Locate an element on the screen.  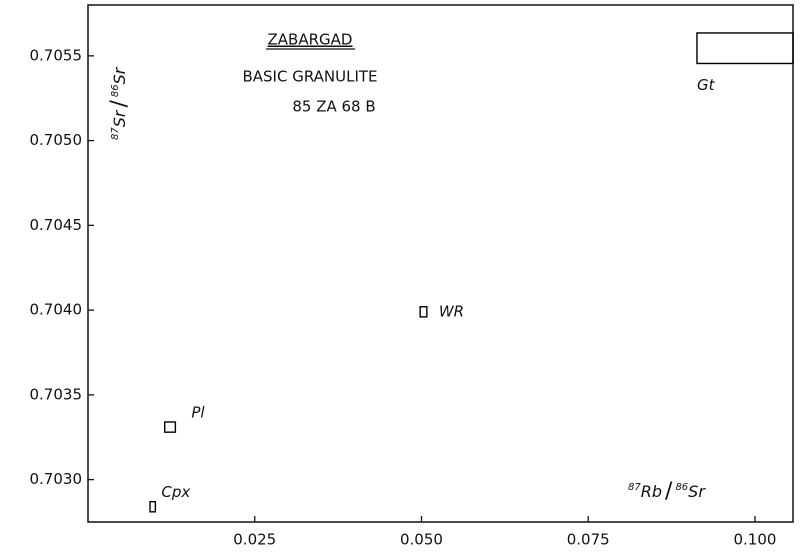
sample-id: 85 ZA 68 B is located at coordinates (333, 107).